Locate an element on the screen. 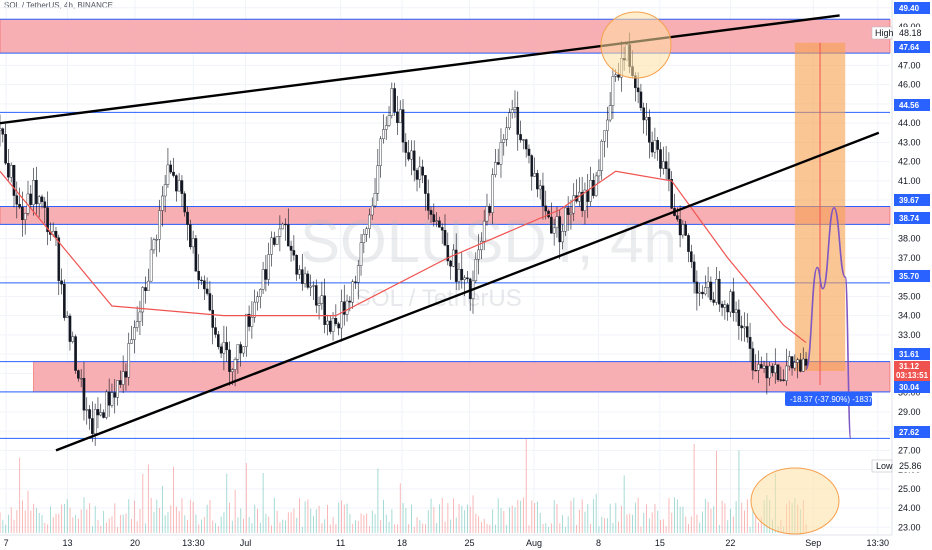 Image resolution: width=932 pixels, height=550 pixels. short-position-tool is located at coordinates (820, 214).